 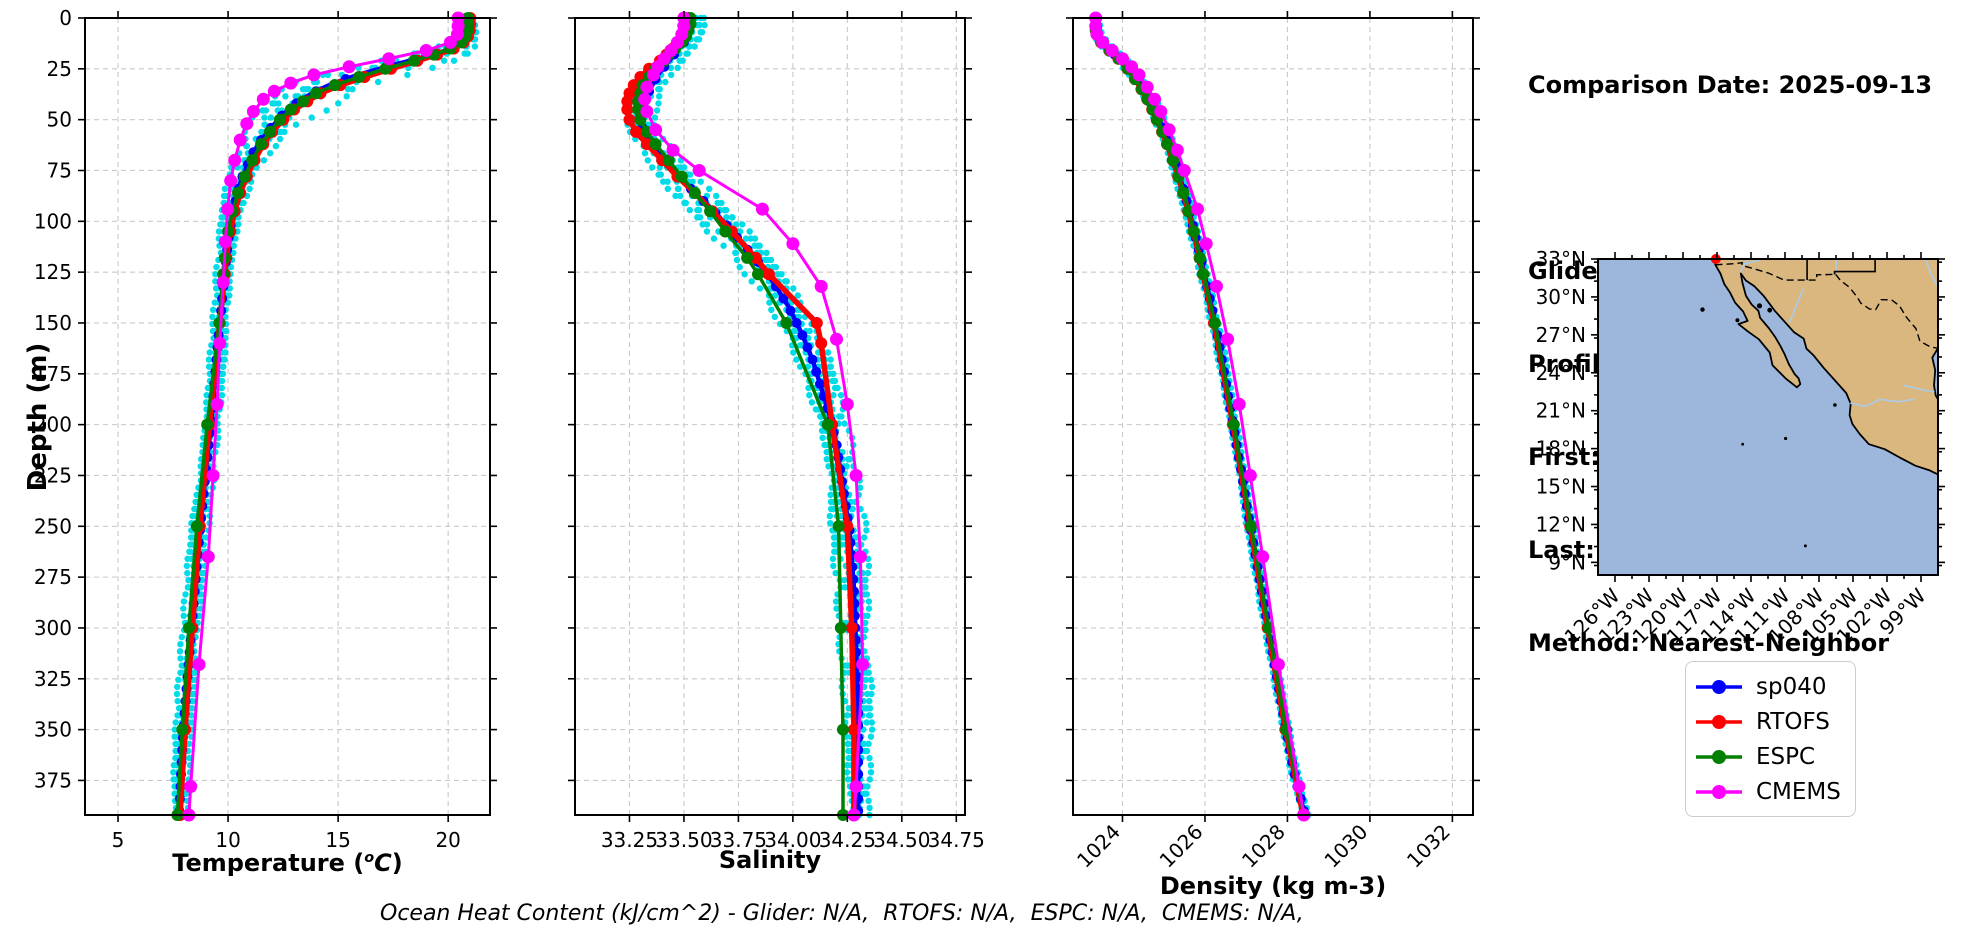 I want to click on map-lat-label: 21°N, so click(x=1561, y=411).